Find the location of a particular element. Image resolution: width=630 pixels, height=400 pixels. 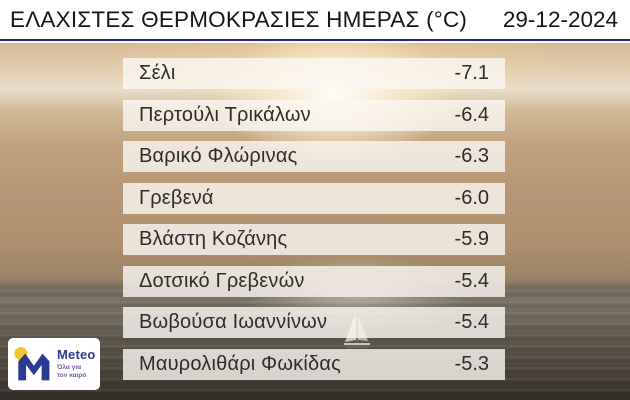

meteo-logo-text: Meteo Όλα για τον καιρό is located at coordinates (76, 364).